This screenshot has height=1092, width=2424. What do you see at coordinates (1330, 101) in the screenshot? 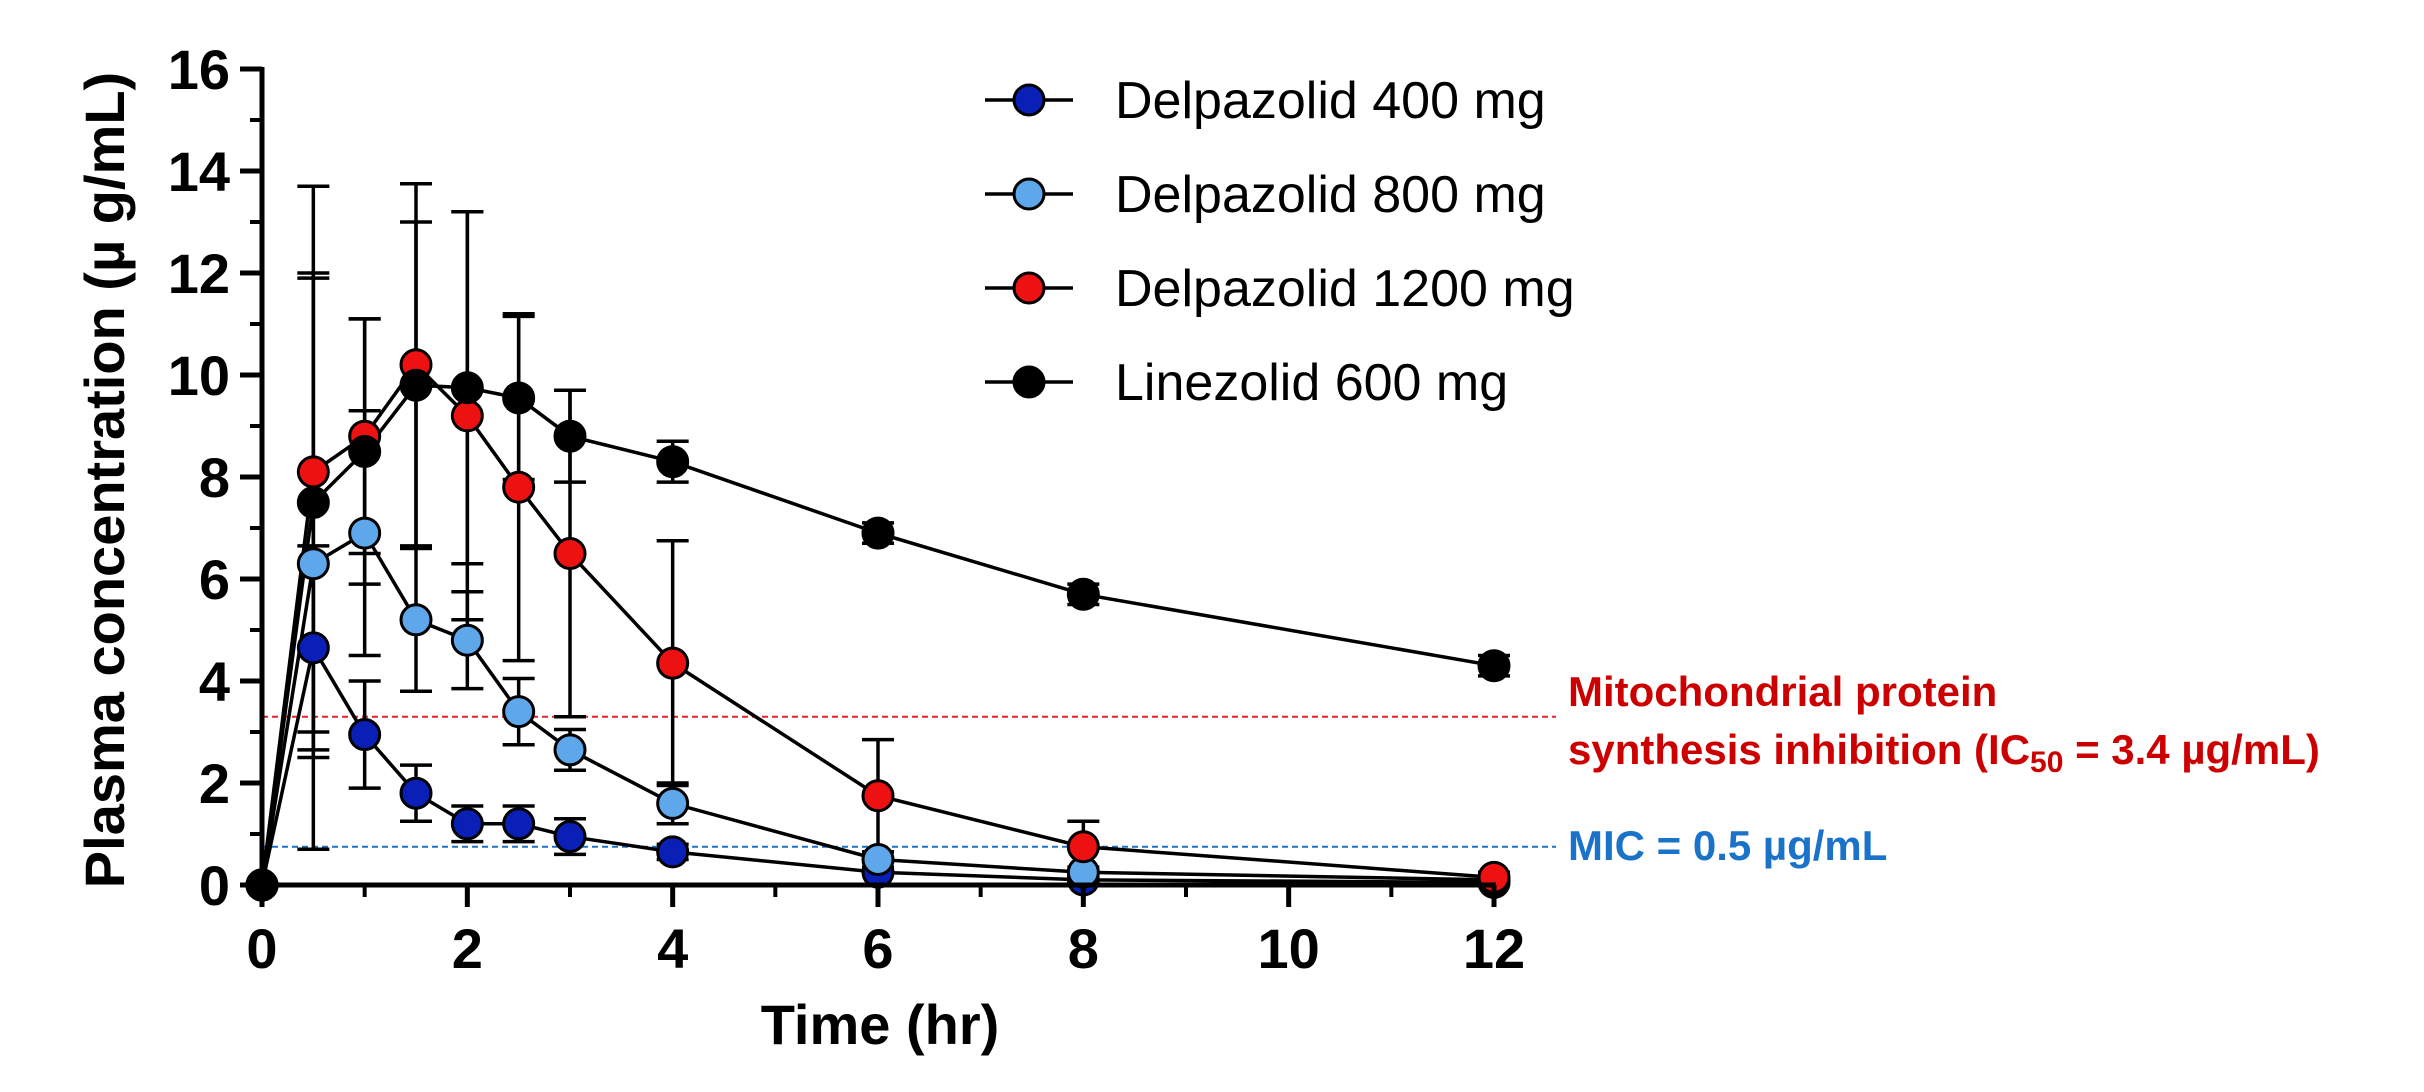
I see `legend-label-delpazolid-400-mg: Delpazolid 400 mg` at bounding box center [1330, 101].